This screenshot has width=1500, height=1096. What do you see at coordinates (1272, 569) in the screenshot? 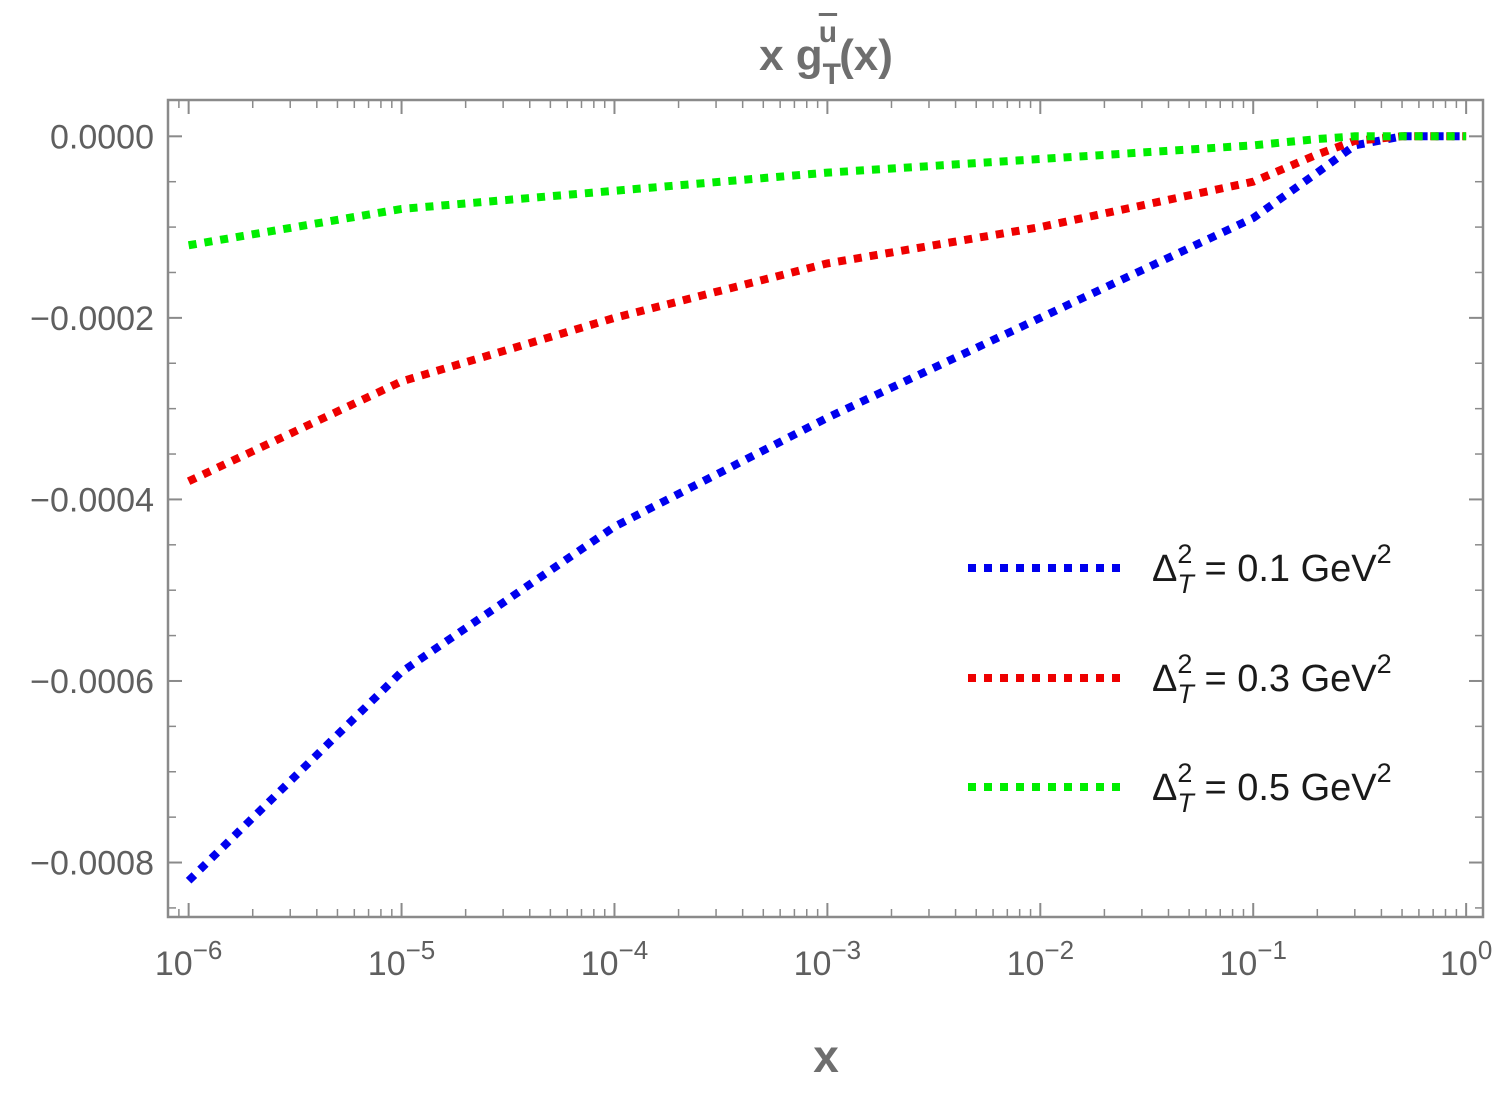
I see `legend-label-1: Δ2 T = 0.1 GeV2` at bounding box center [1272, 569].